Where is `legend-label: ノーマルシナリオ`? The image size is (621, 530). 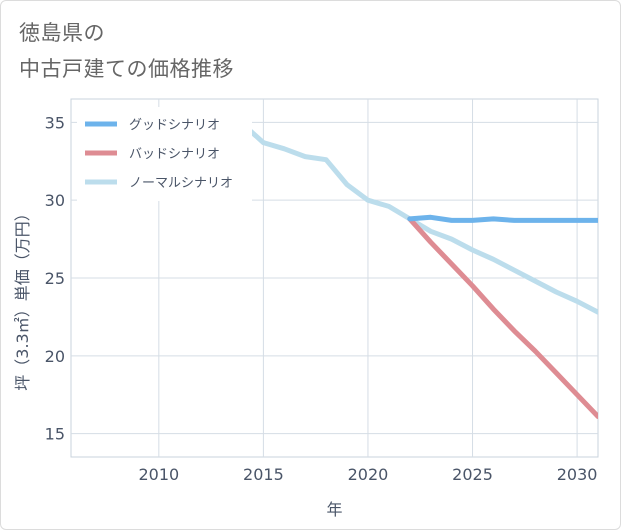 legend-label: ノーマルシナリオ is located at coordinates (181, 183).